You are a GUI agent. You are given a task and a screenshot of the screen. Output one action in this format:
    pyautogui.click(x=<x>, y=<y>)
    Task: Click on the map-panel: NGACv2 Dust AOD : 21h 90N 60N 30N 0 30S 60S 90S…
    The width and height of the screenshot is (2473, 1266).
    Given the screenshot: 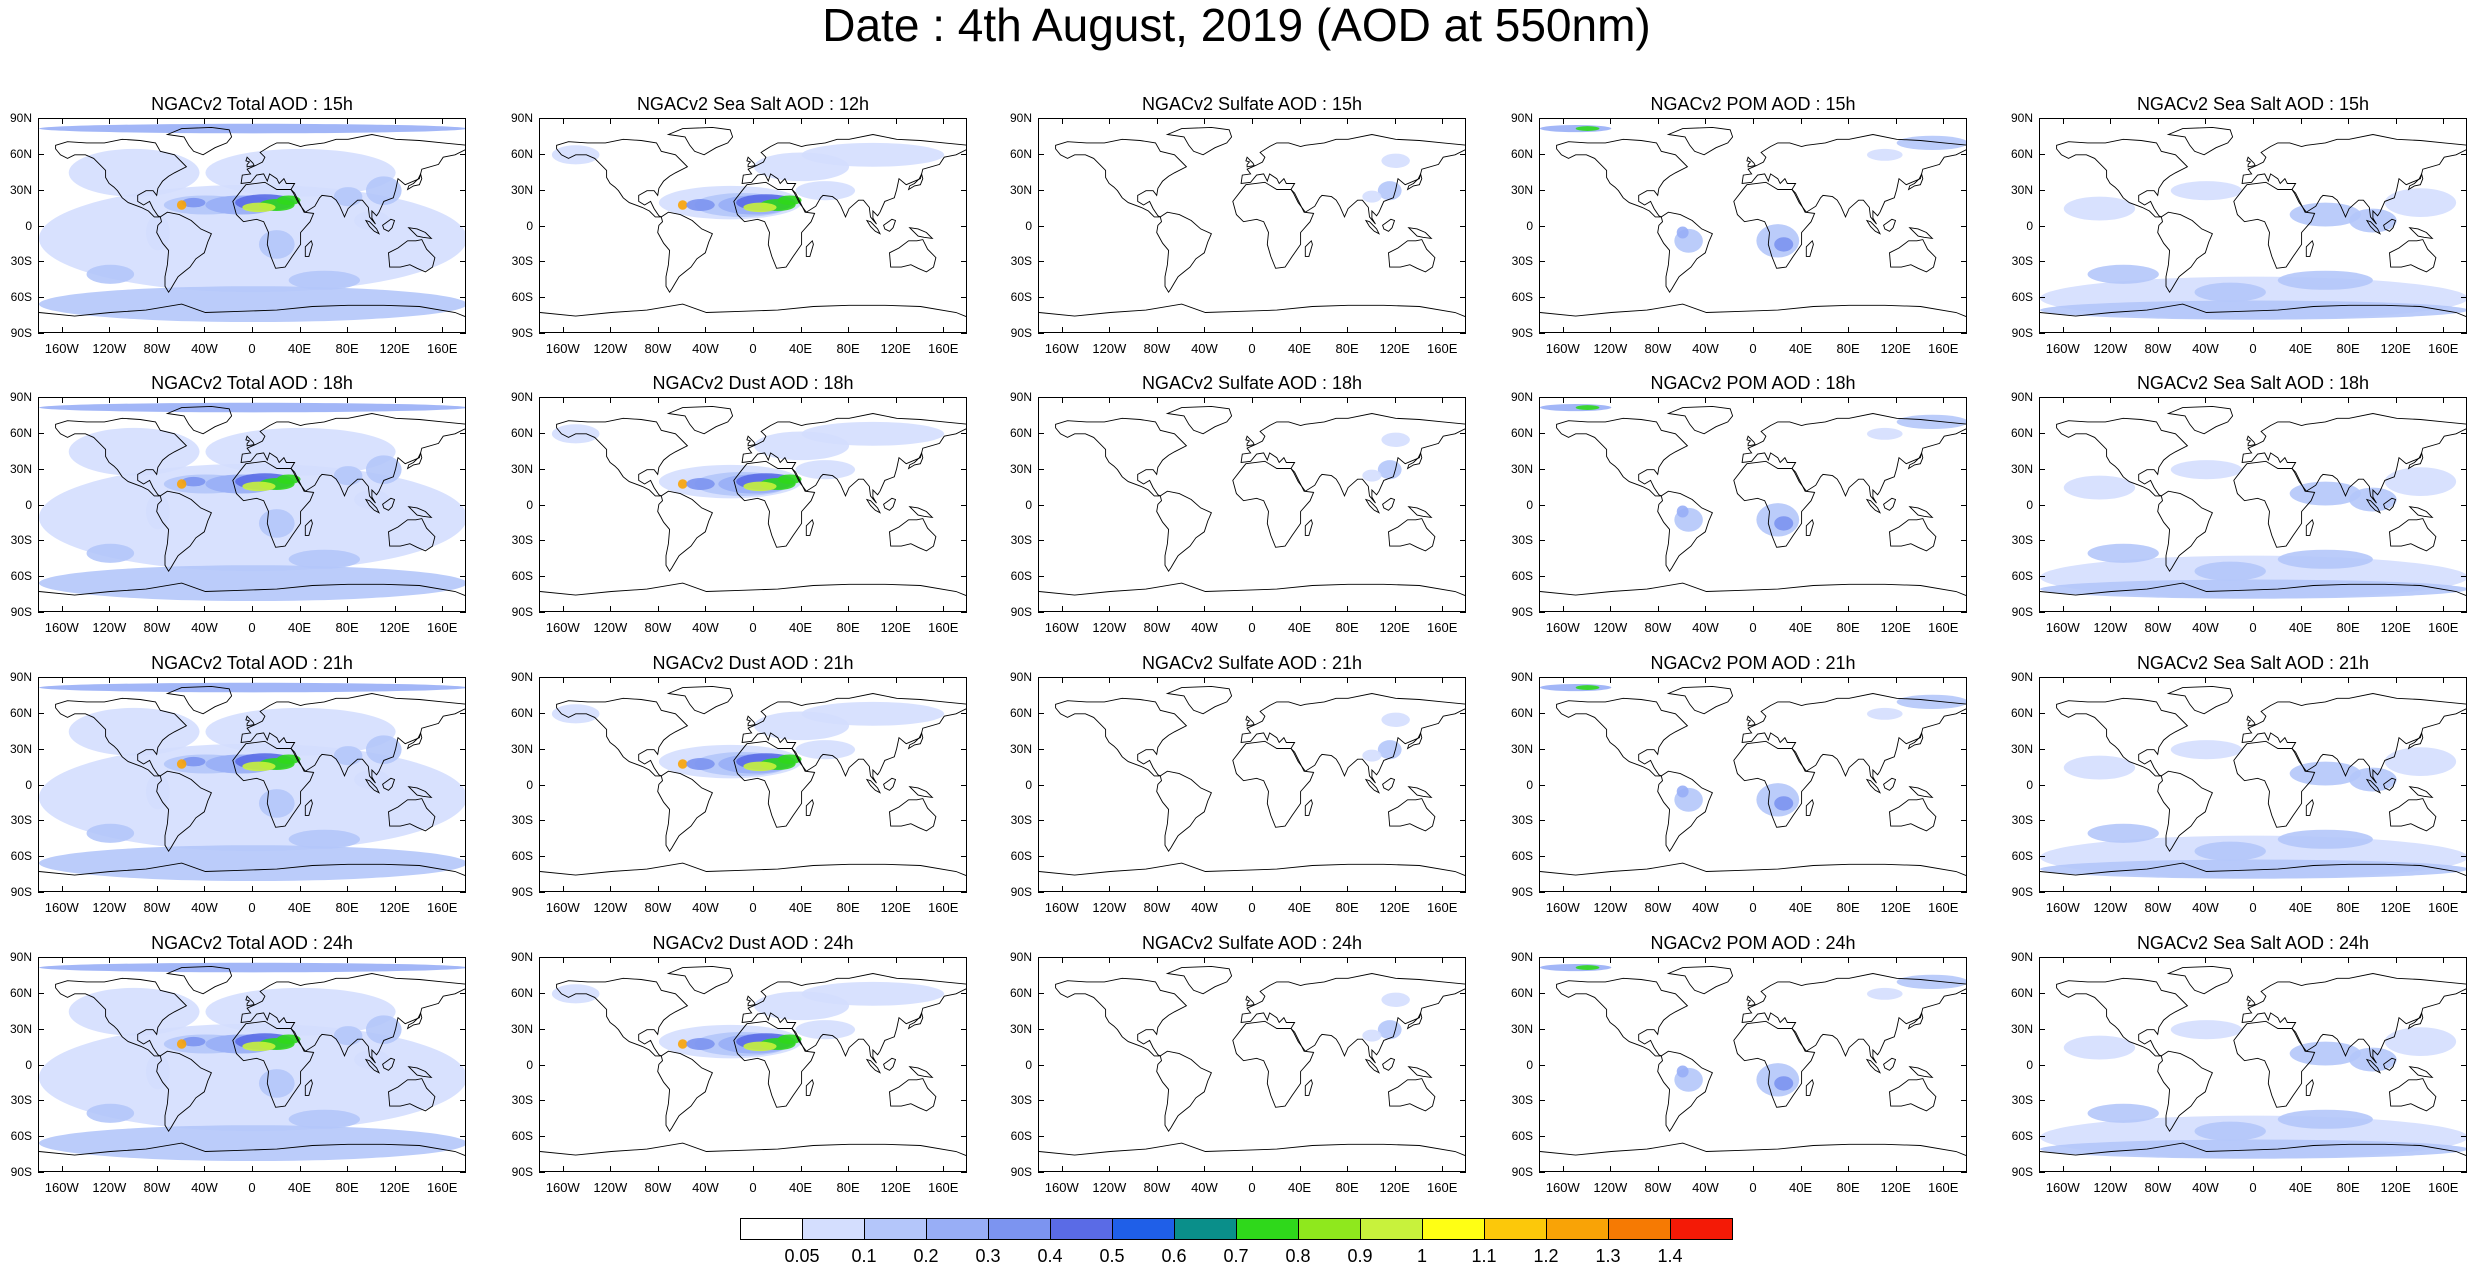 What is the action you would take?
    pyautogui.click(x=739, y=784)
    